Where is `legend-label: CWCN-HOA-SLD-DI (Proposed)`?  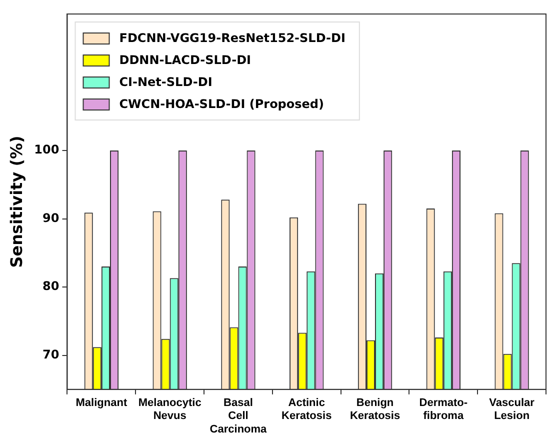 legend-label: CWCN-HOA-SLD-DI (Proposed) is located at coordinates (221, 104).